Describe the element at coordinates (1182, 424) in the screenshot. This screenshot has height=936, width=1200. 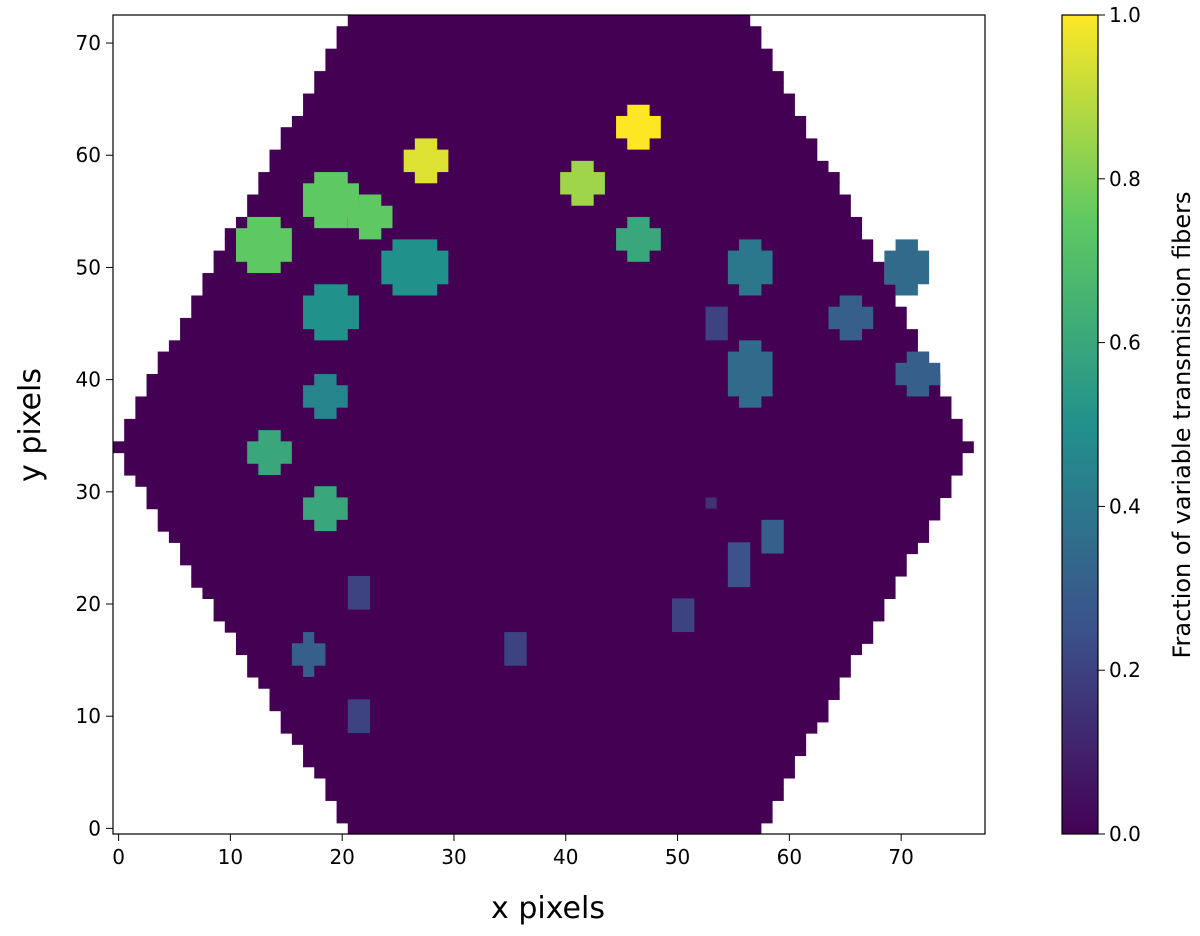
I see `colorbar-label: Fraction of variable transmission fibers` at that location.